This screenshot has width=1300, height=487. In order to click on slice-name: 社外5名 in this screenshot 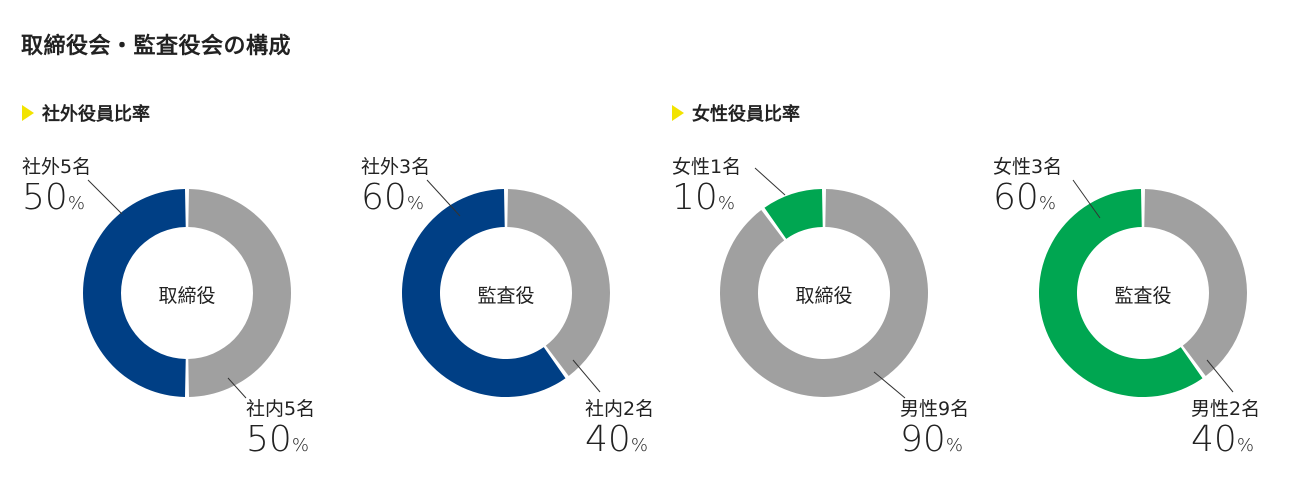, I will do `click(57, 167)`.